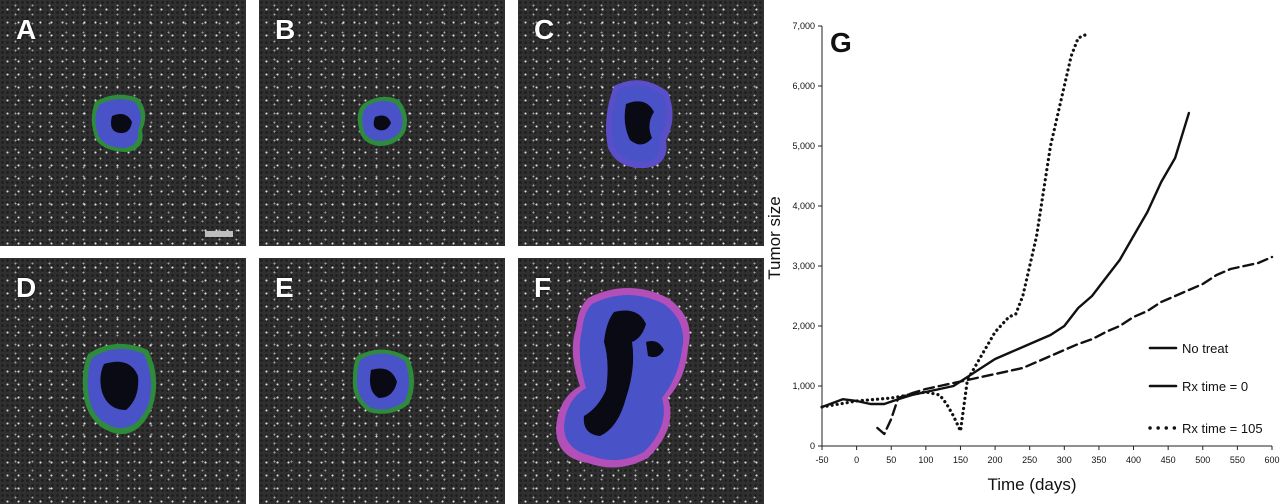 The image size is (1280, 504). Describe the element at coordinates (1271, 460) in the screenshot. I see `x-tick-label: 600` at that location.